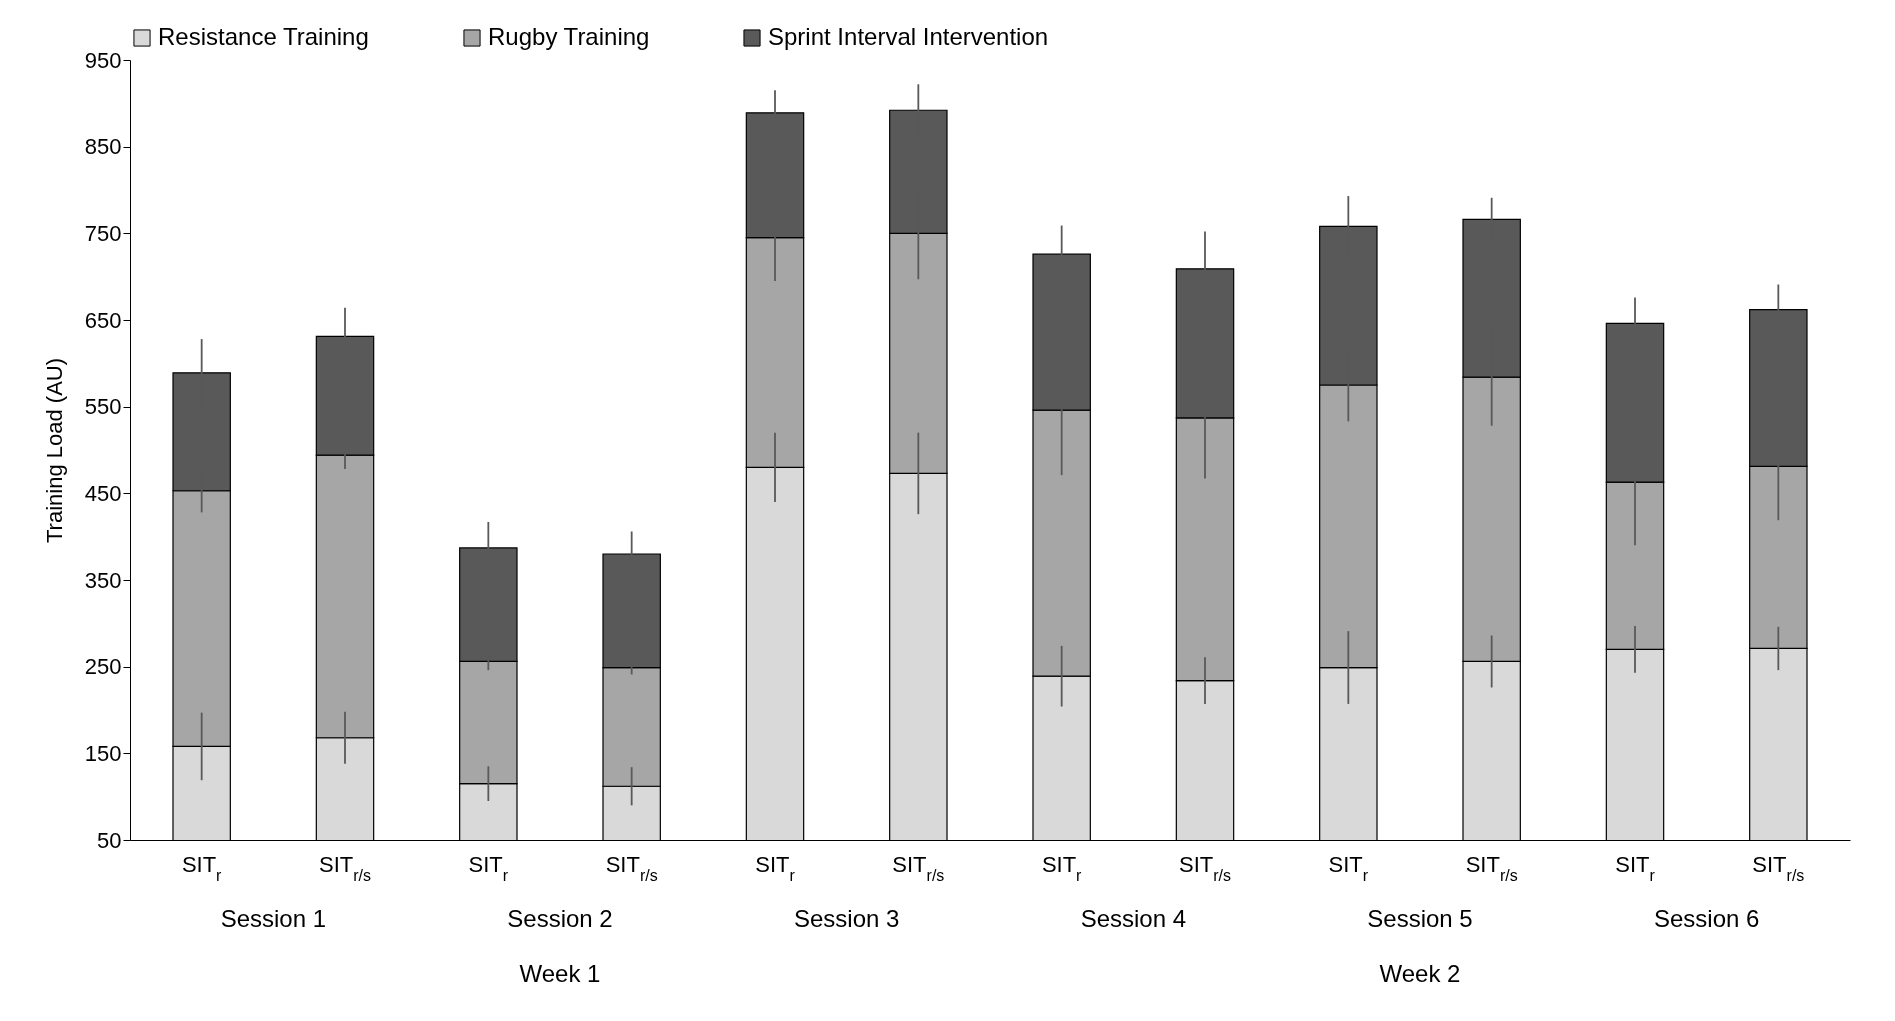  What do you see at coordinates (273, 918) in the screenshot?
I see `text: Session 1` at bounding box center [273, 918].